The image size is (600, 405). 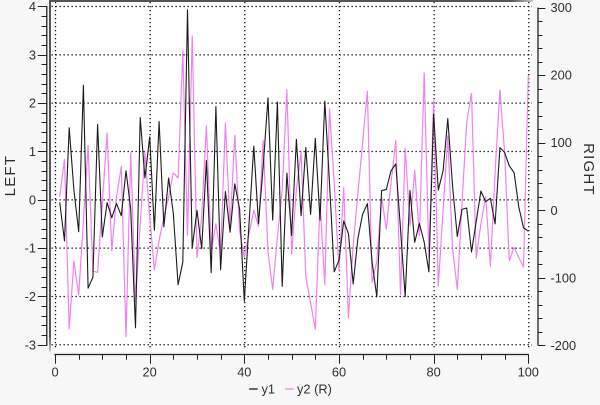 I want to click on svg-text: 300, so click(x=561, y=7).